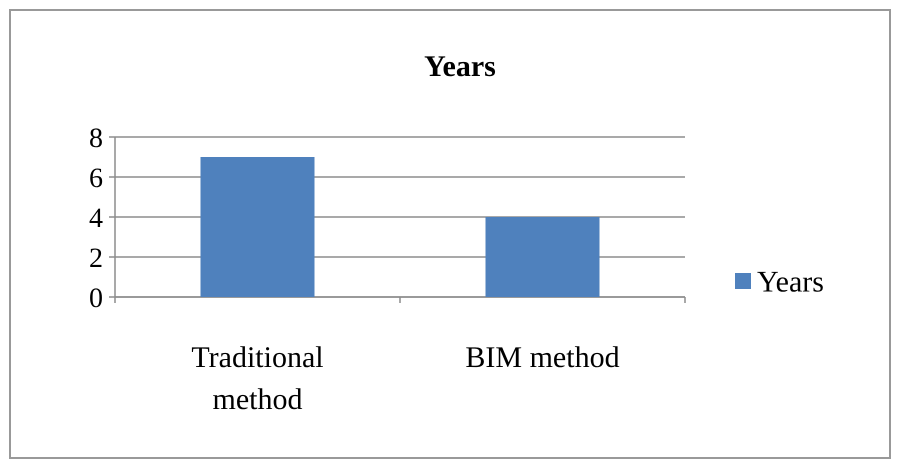 The width and height of the screenshot is (900, 468). I want to click on y-tick-label: 8, so click(96, 138).